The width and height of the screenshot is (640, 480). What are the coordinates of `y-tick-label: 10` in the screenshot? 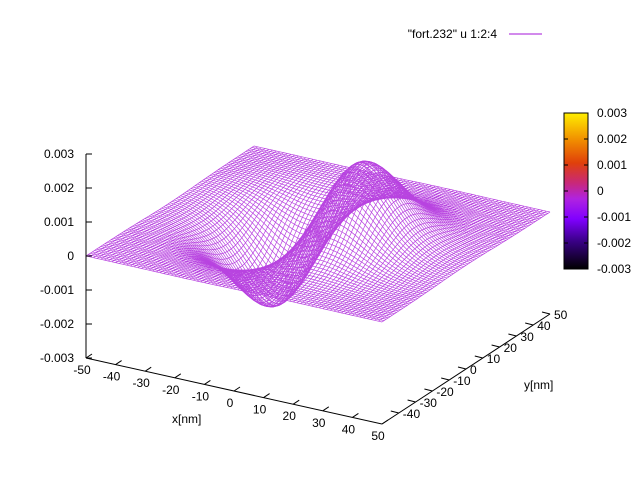 It's located at (494, 359).